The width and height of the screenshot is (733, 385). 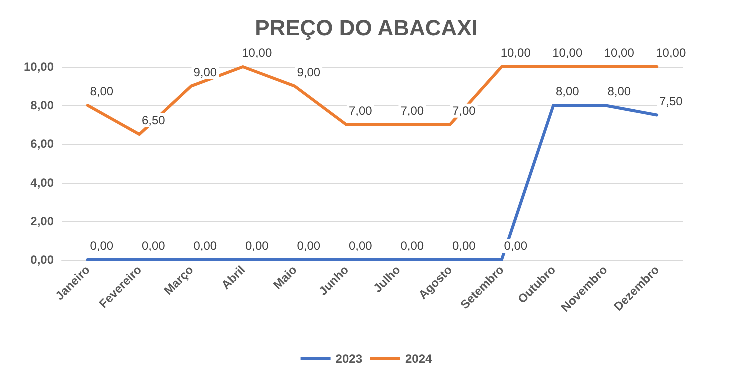 What do you see at coordinates (42, 221) in the screenshot?
I see `y-tick-label: 2,00` at bounding box center [42, 221].